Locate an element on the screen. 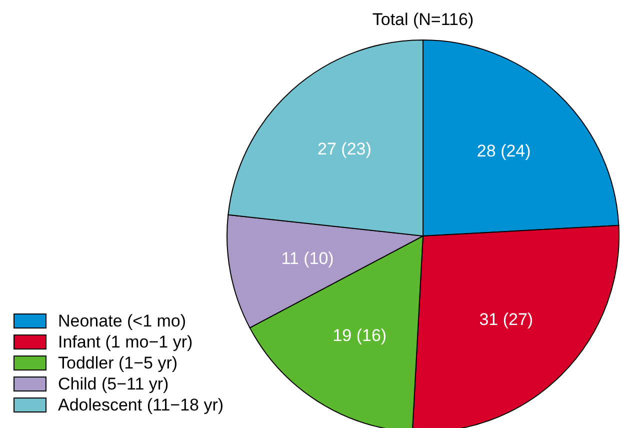 Image resolution: width=622 pixels, height=428 pixels. data-label: 19 (16) is located at coordinates (359, 336).